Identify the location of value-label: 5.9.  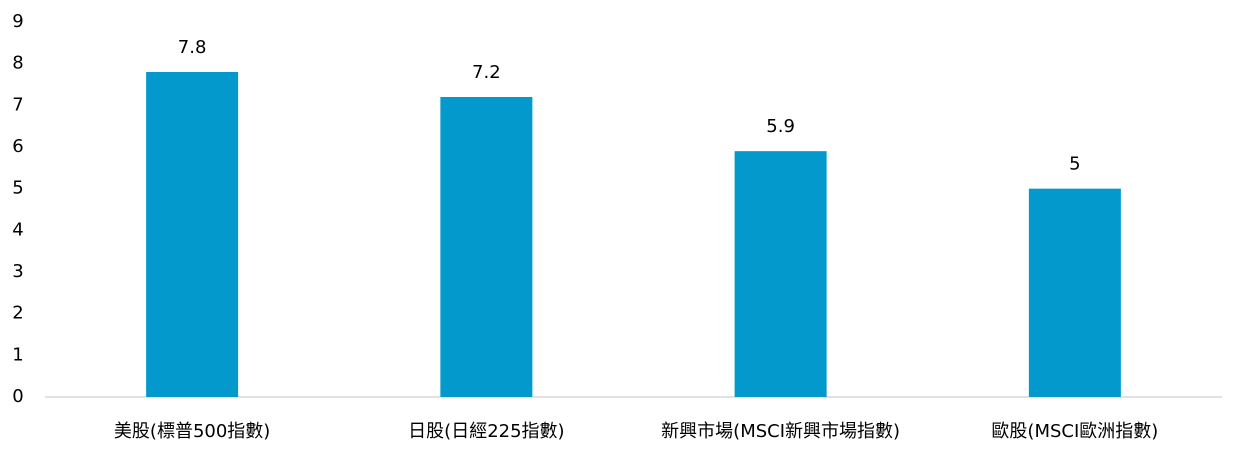
(780, 126).